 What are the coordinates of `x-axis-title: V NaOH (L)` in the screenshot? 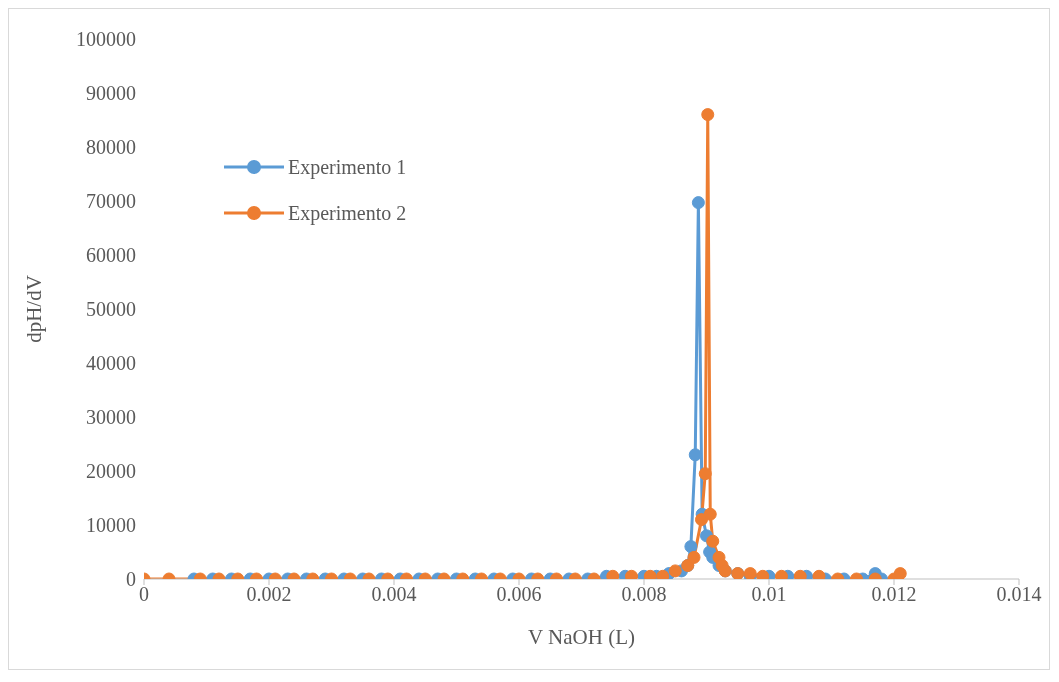 It's located at (581, 637).